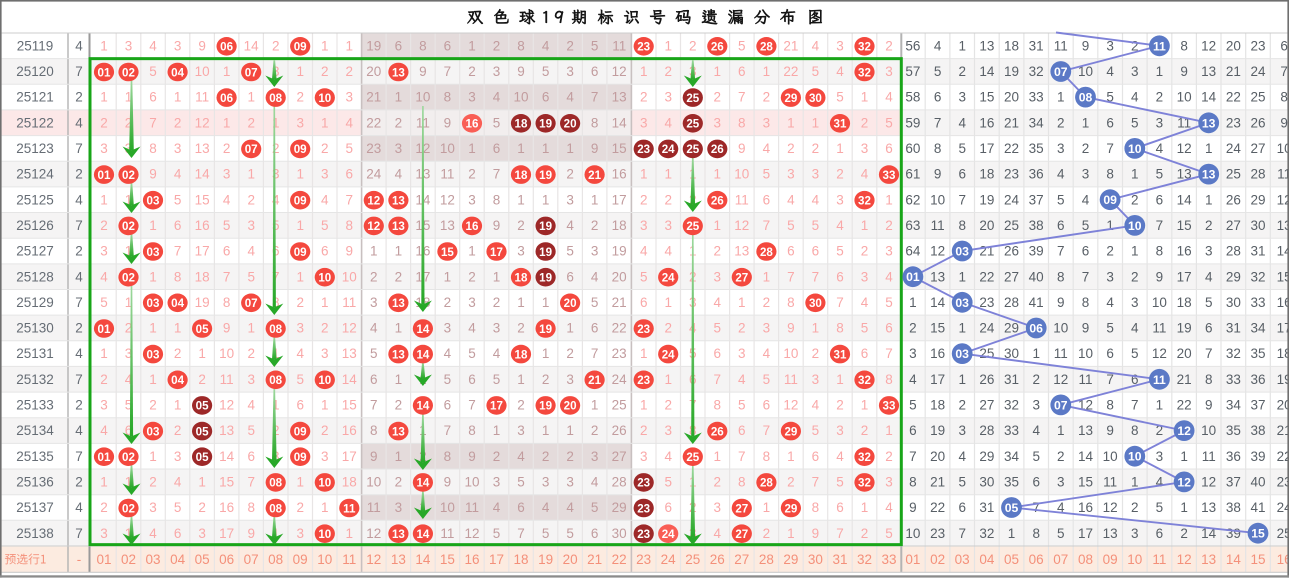 Image resolution: width=1289 pixels, height=579 pixels. I want to click on svg-text: 20, so click(570, 559).